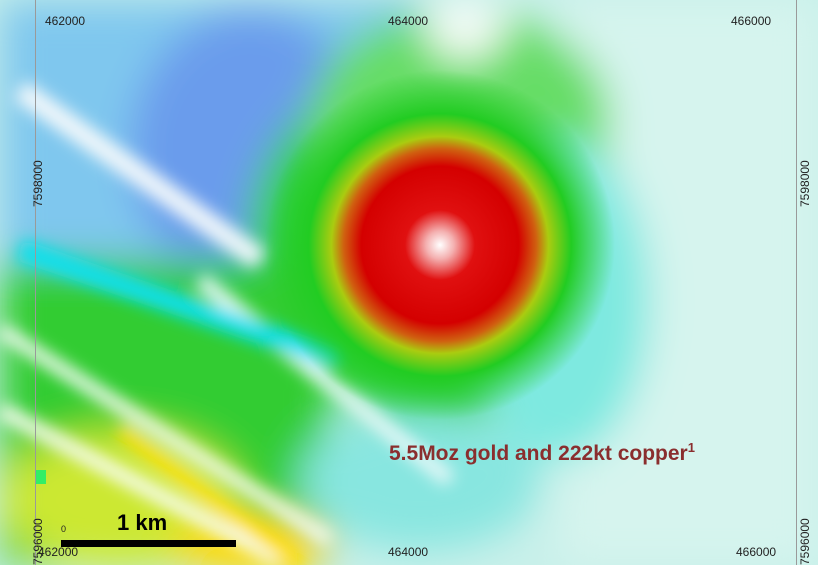 This screenshot has width=818, height=565. Describe the element at coordinates (38, 541) in the screenshot. I see `northing-label-left-2: 7596000` at that location.